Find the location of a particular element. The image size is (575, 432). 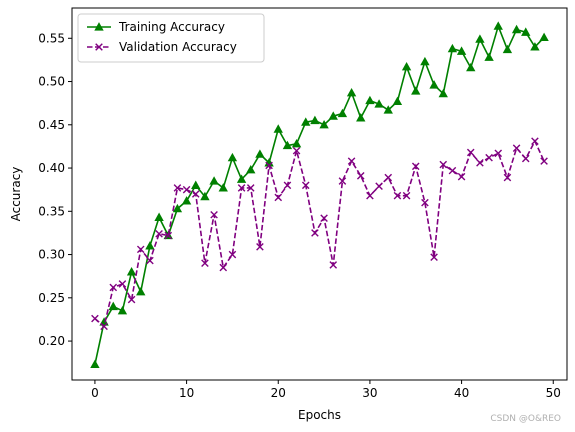

x-tick-label: 10 is located at coordinates (186, 393).